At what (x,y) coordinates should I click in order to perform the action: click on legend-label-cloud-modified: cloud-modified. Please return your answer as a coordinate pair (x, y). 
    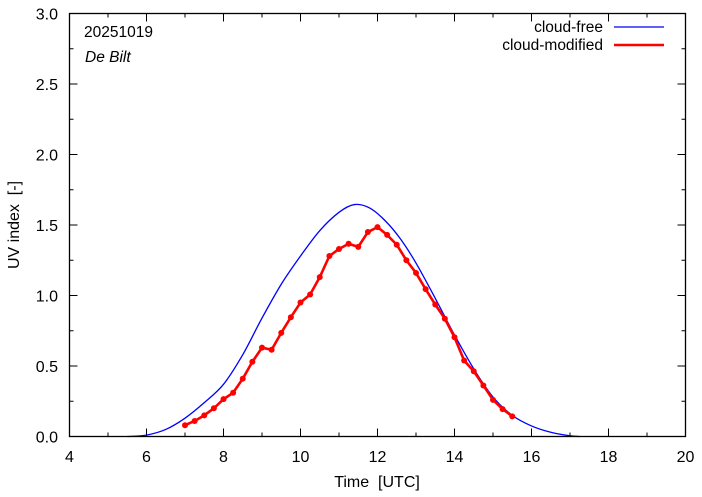
    Looking at the image, I should click on (552, 45).